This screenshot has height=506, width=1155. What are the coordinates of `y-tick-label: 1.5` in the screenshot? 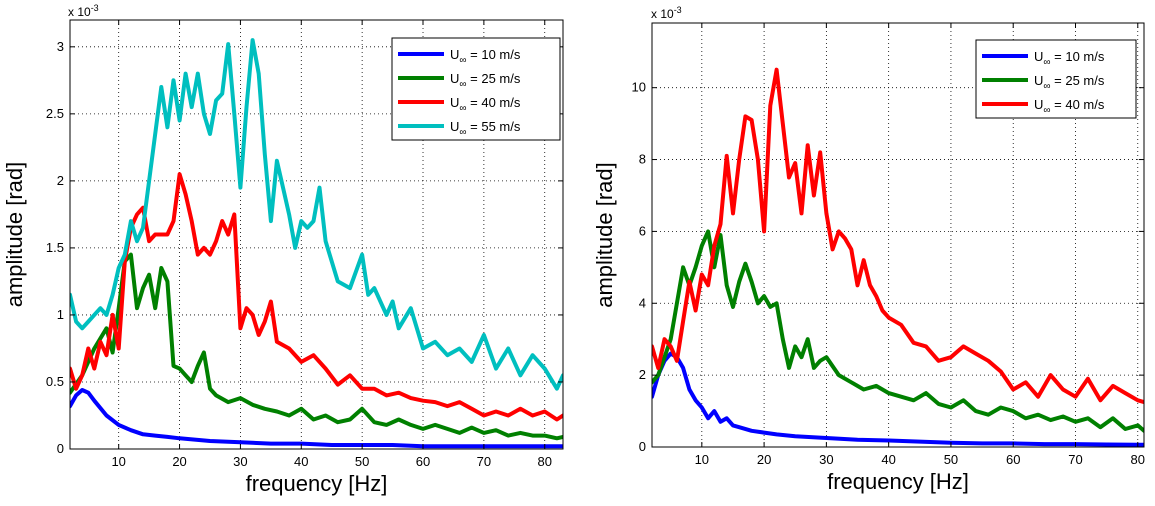 It's located at (55, 247).